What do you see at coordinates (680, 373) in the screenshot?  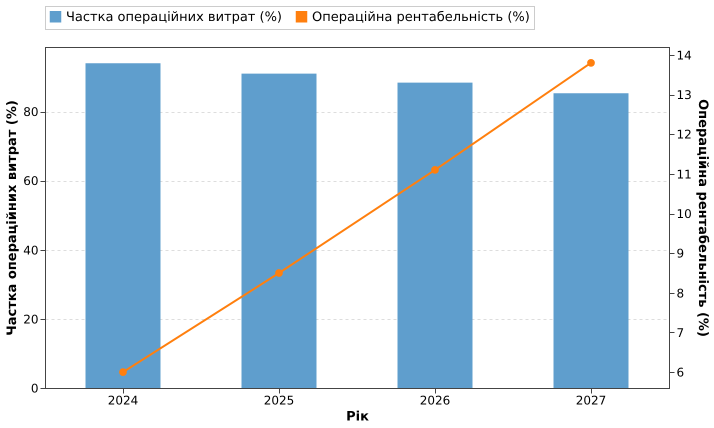 I see `y2-tick-label: 6` at bounding box center [680, 373].